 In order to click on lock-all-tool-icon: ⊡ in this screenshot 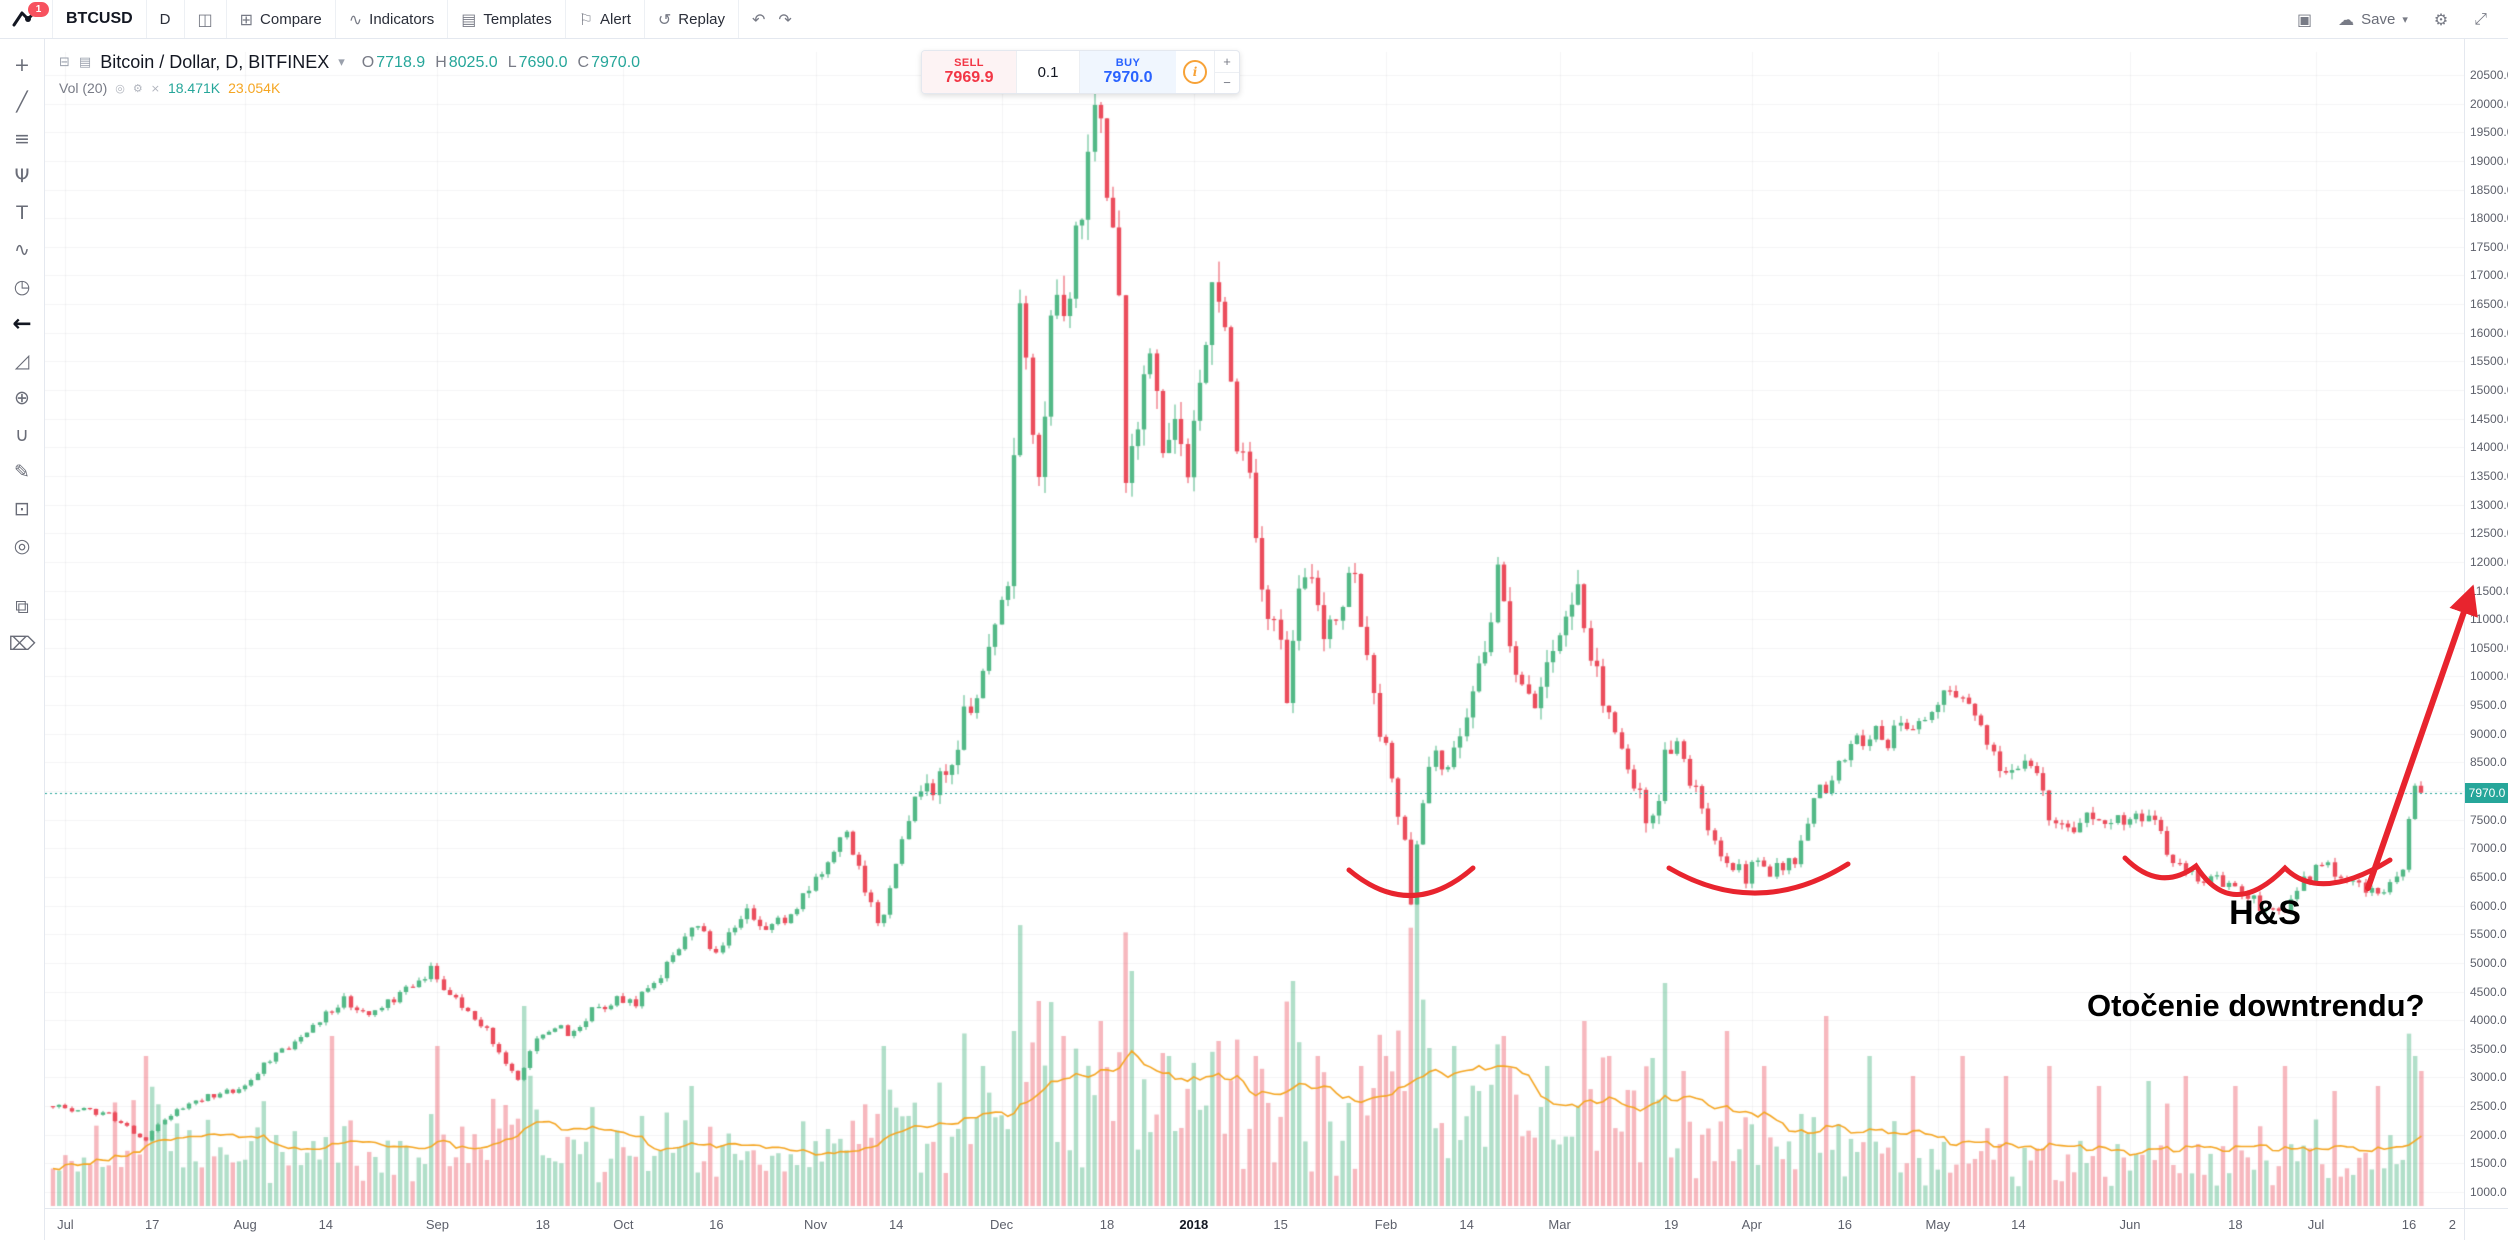, I will do `click(22, 508)`.